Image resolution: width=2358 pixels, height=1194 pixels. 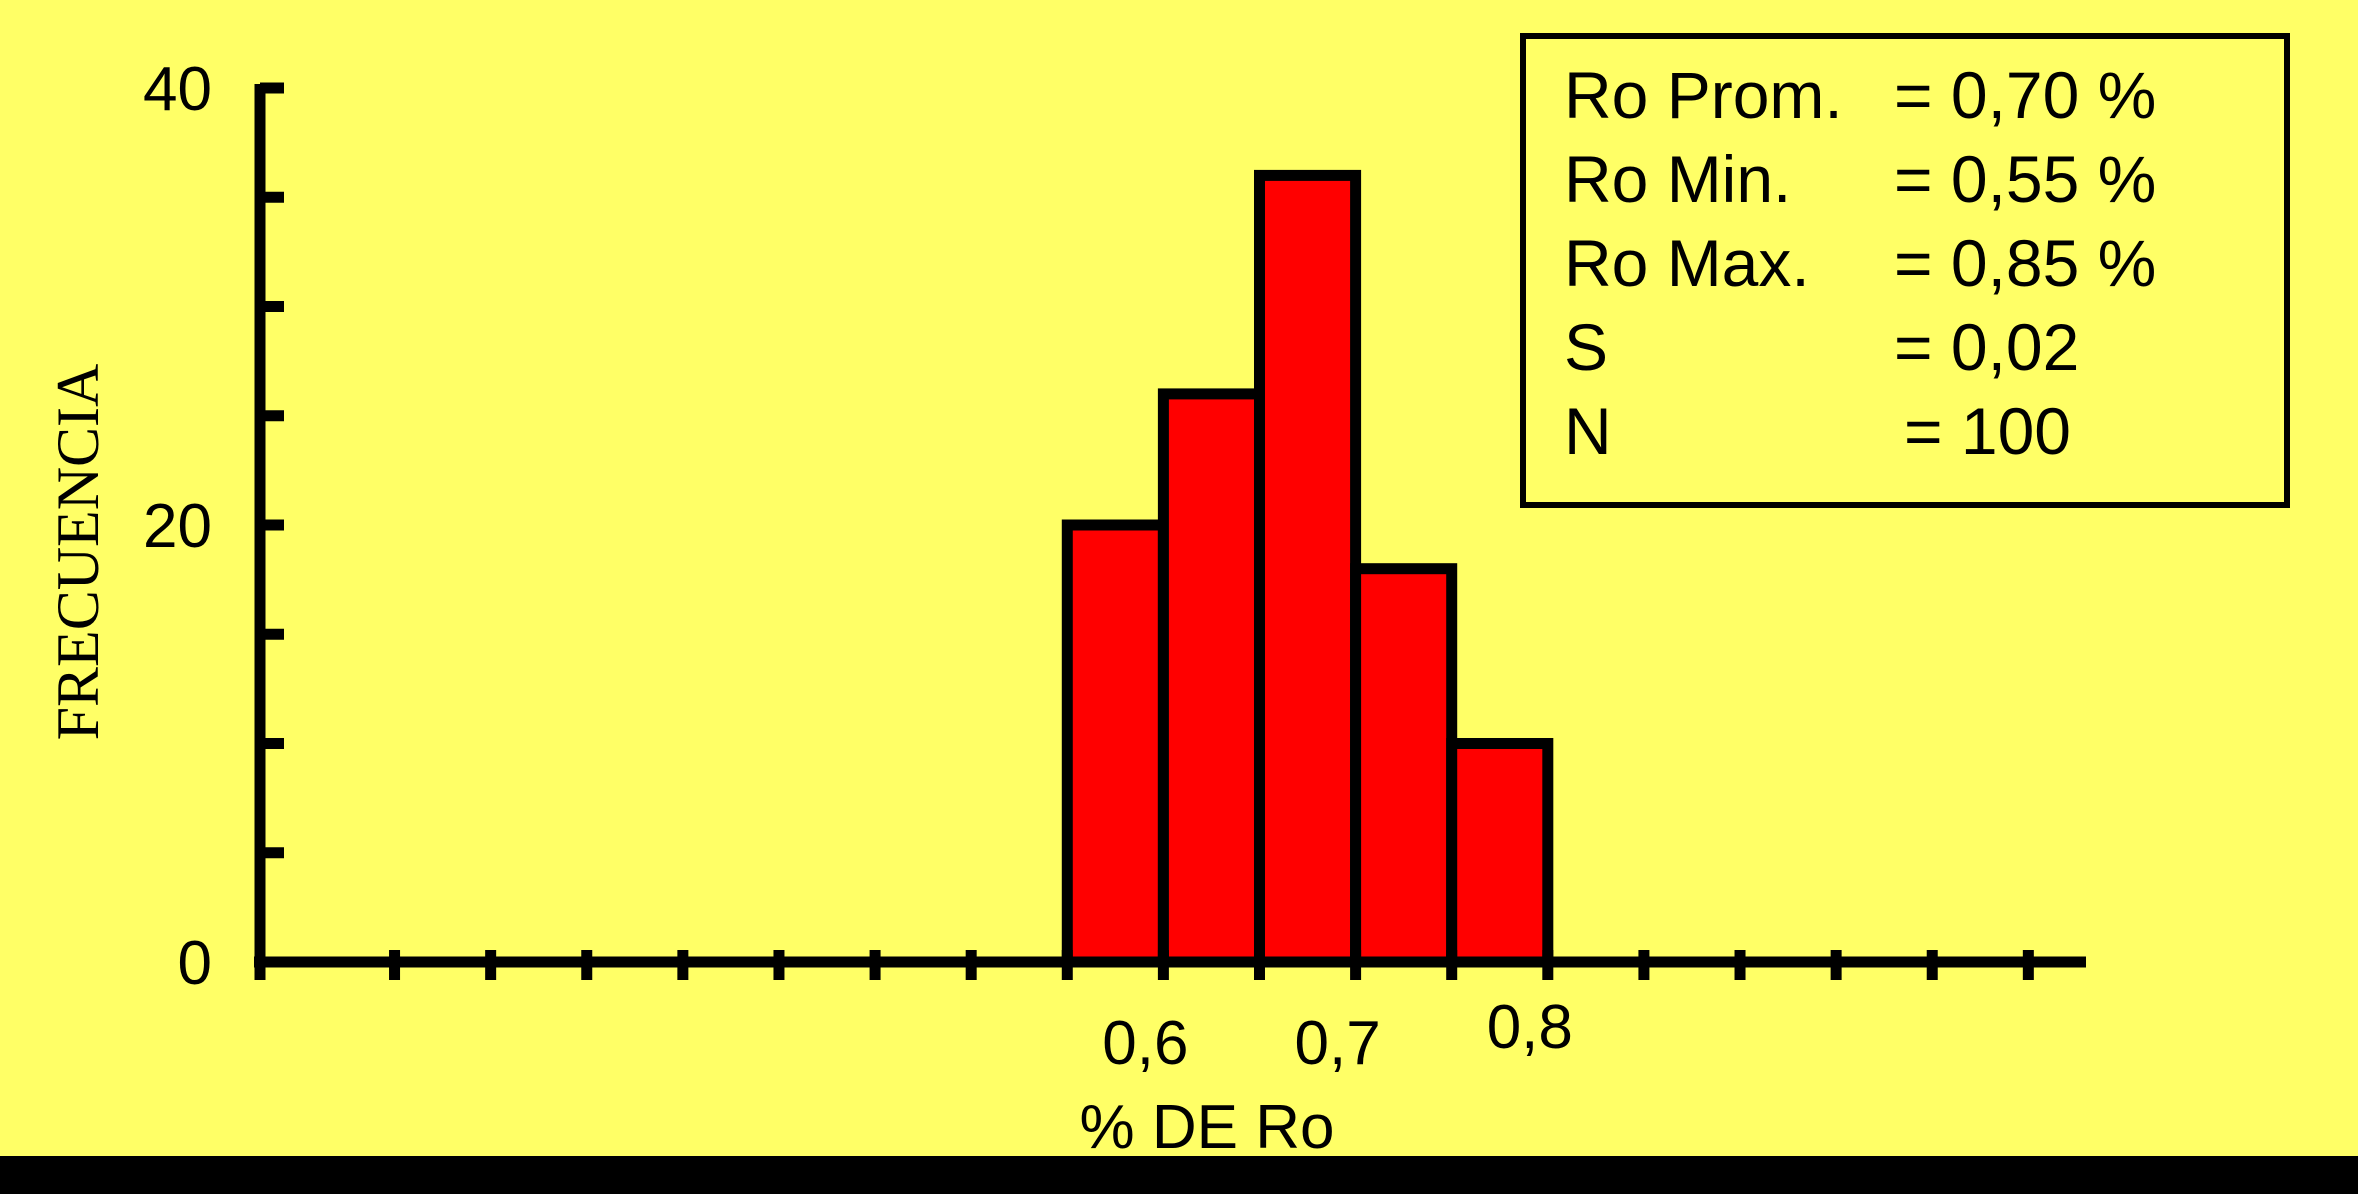 I want to click on y-axis-title: FRECUENCIA, so click(x=78, y=552).